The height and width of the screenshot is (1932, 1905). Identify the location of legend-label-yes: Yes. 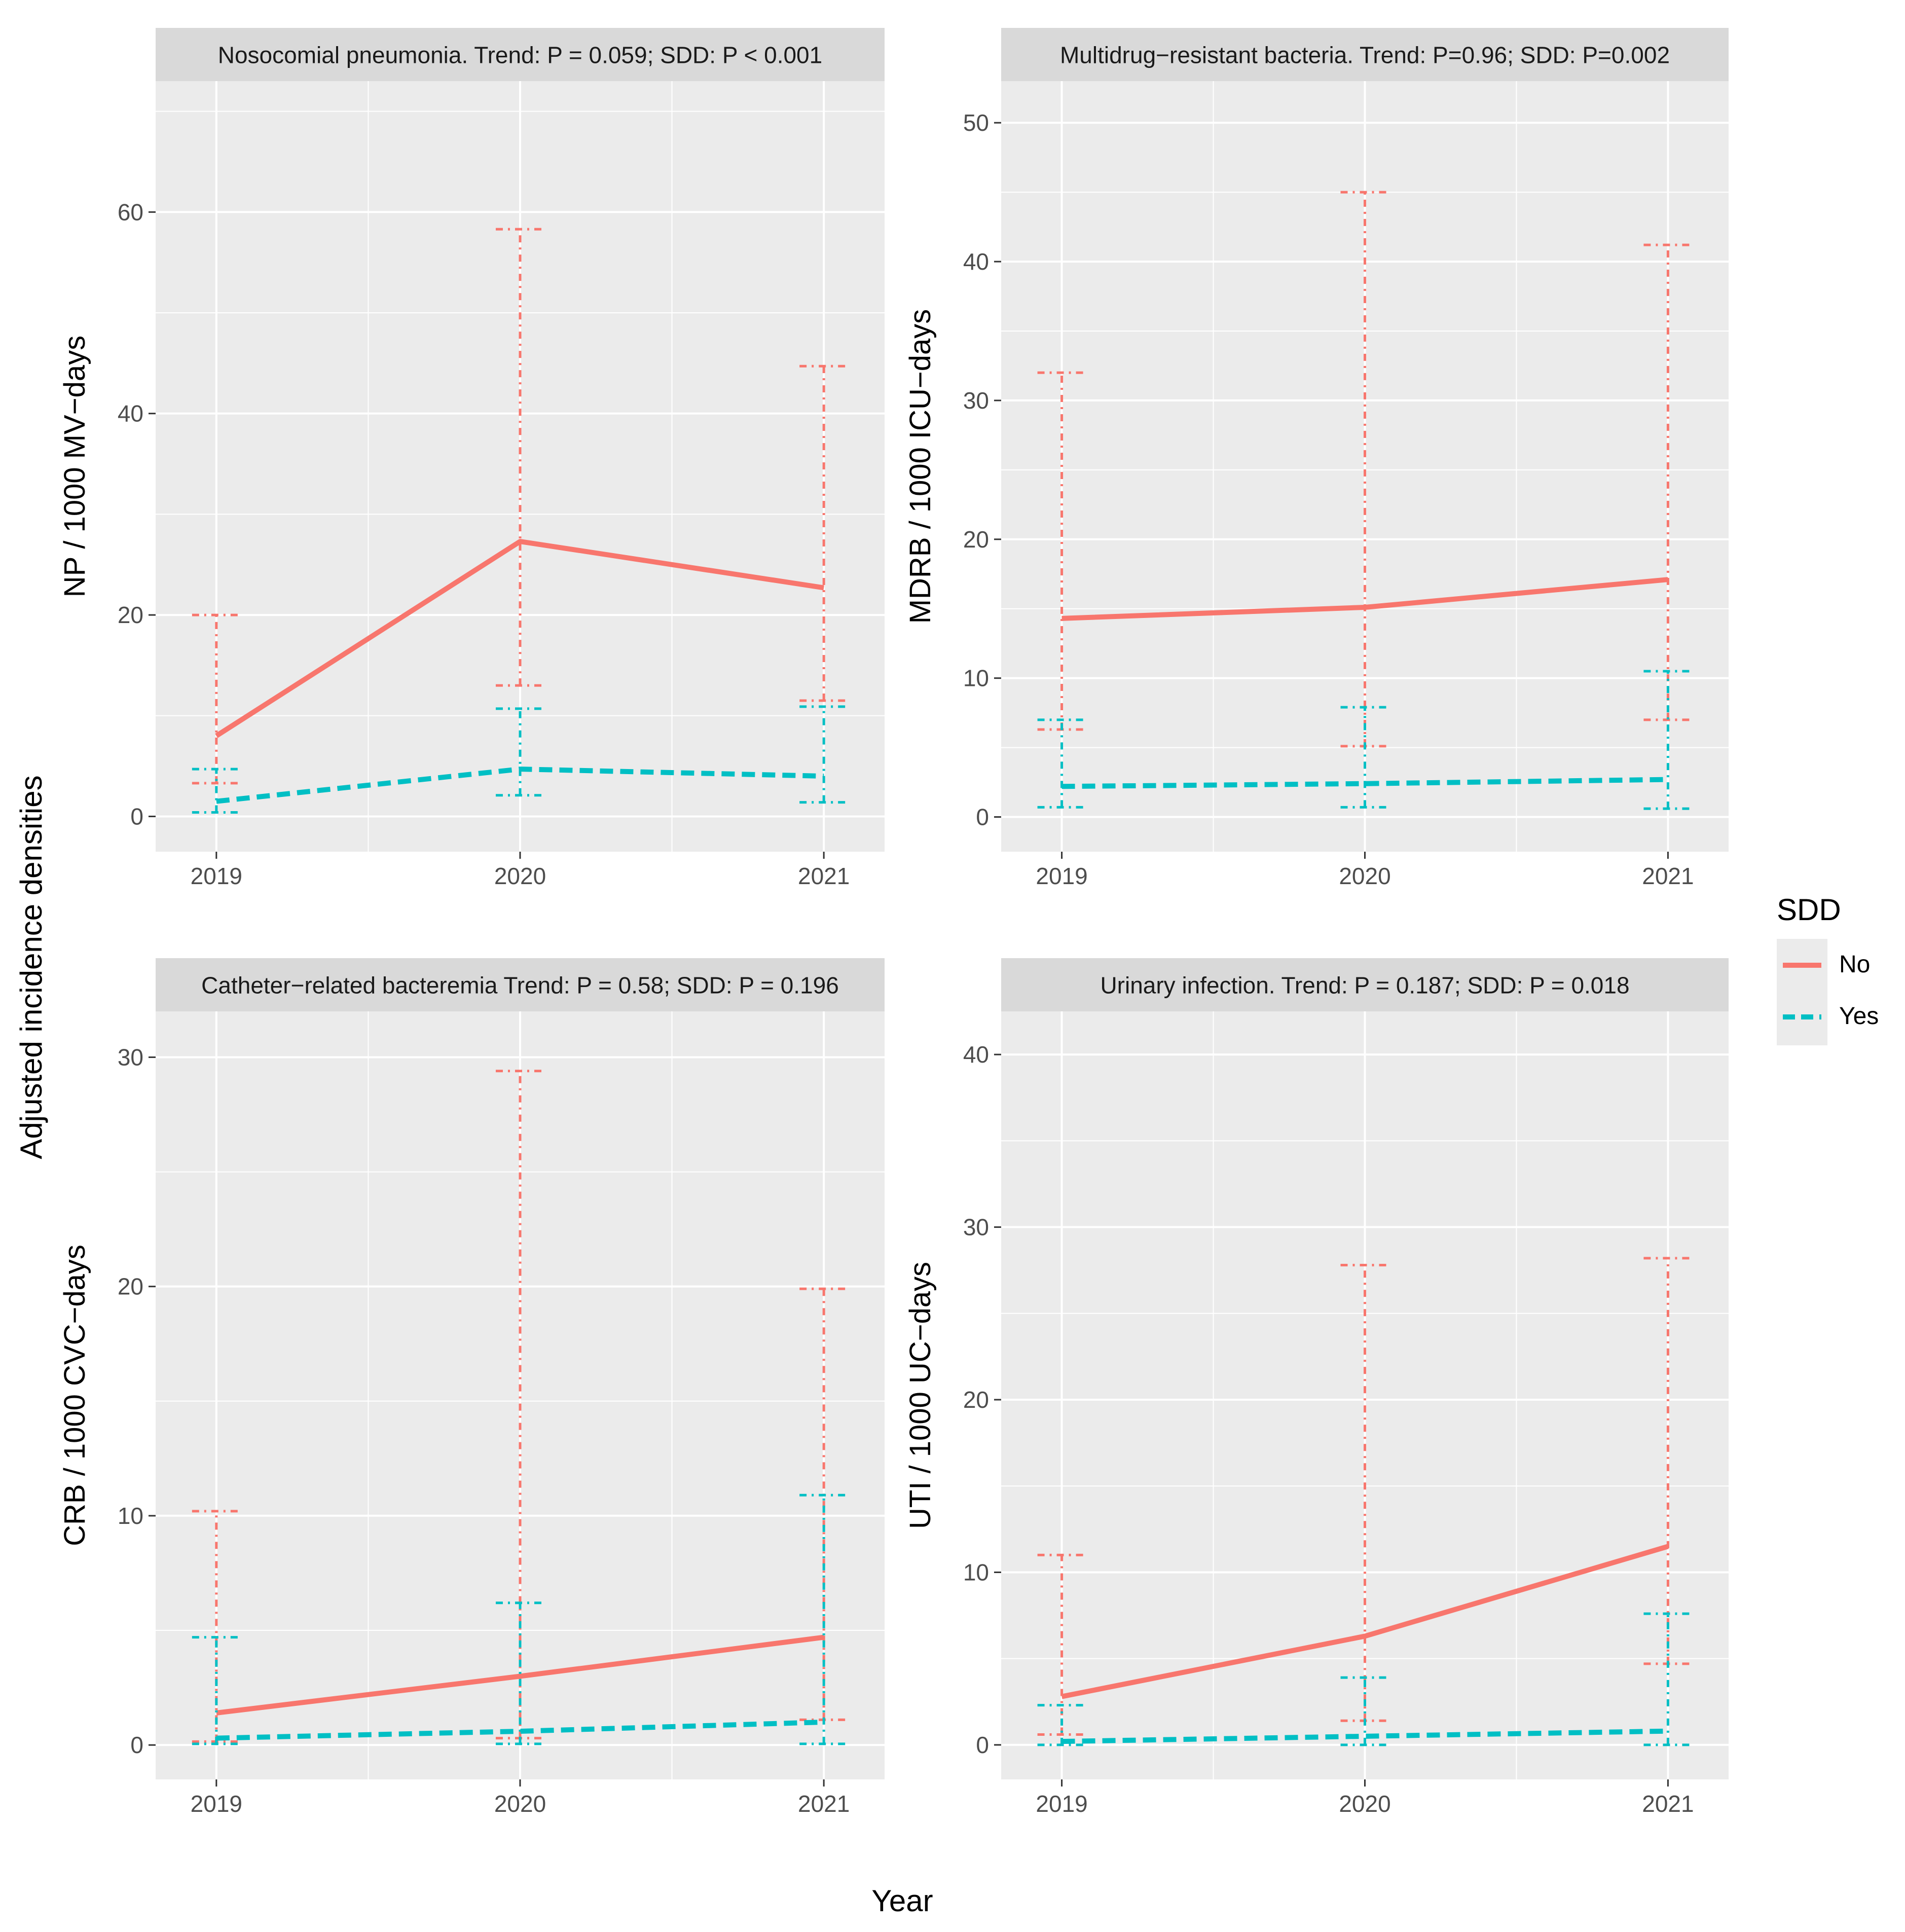
(1859, 1017).